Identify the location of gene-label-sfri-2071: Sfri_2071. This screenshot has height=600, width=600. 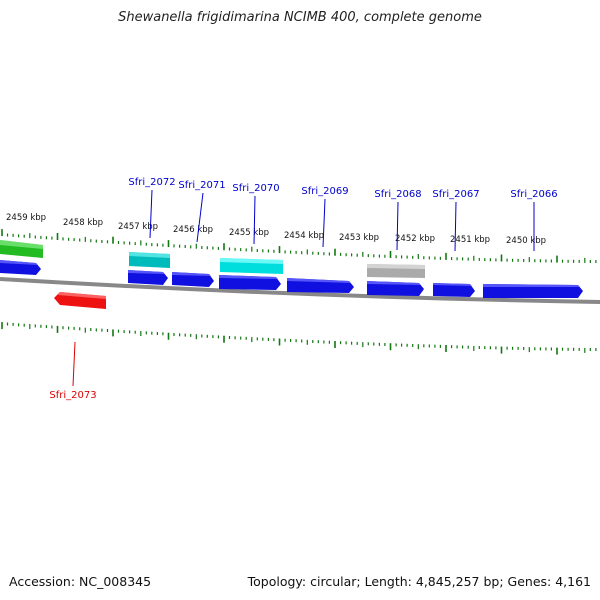
(201, 185).